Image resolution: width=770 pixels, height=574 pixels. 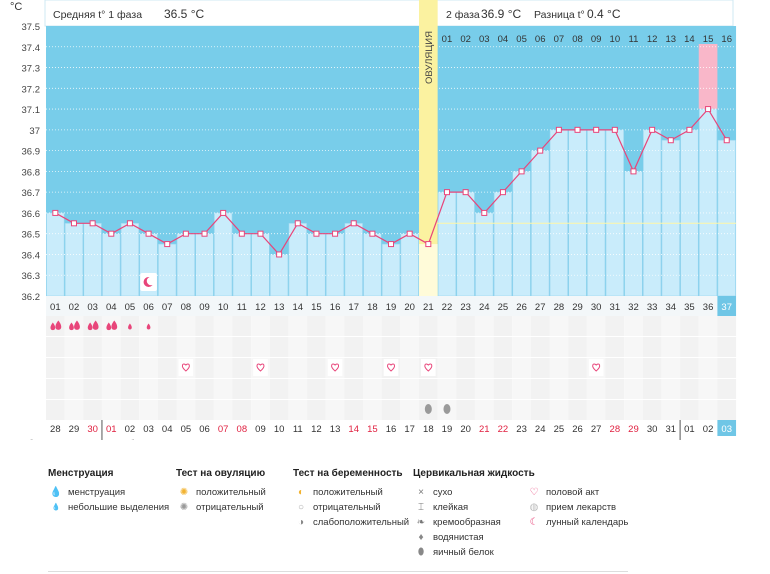 I want to click on cycle-day-label: 32, so click(x=633, y=307).